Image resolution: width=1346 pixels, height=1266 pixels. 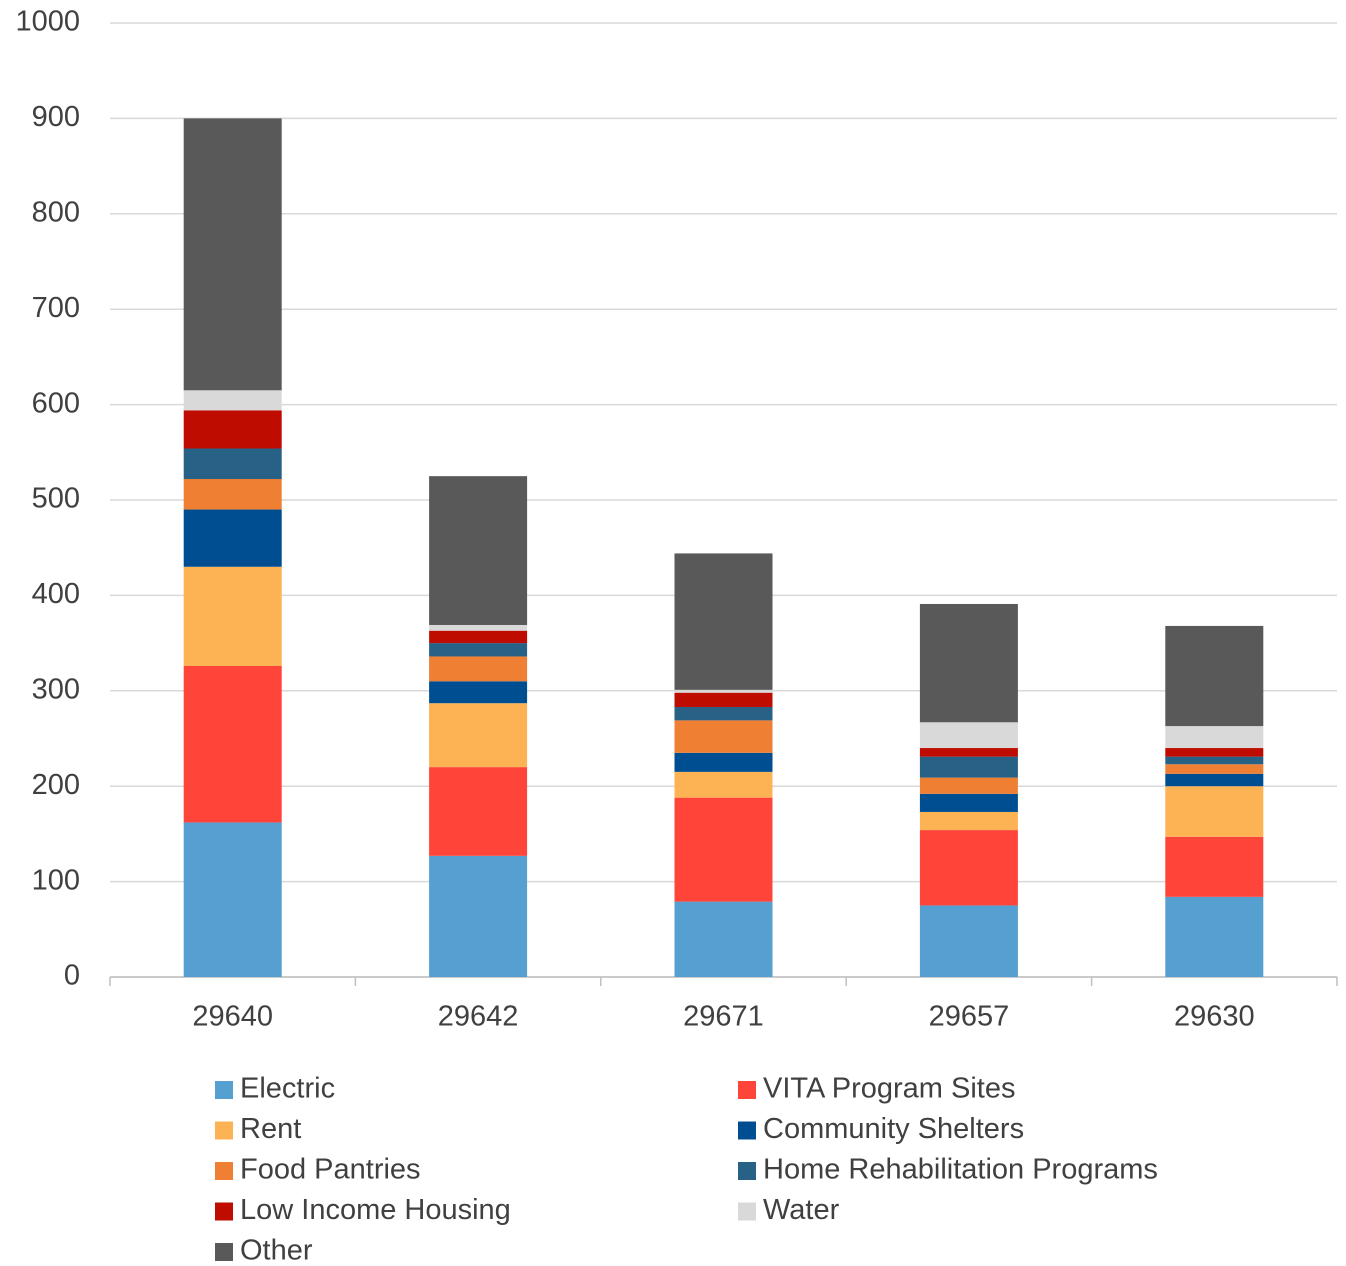 What do you see at coordinates (56, 594) in the screenshot?
I see `y-tick-label: 400` at bounding box center [56, 594].